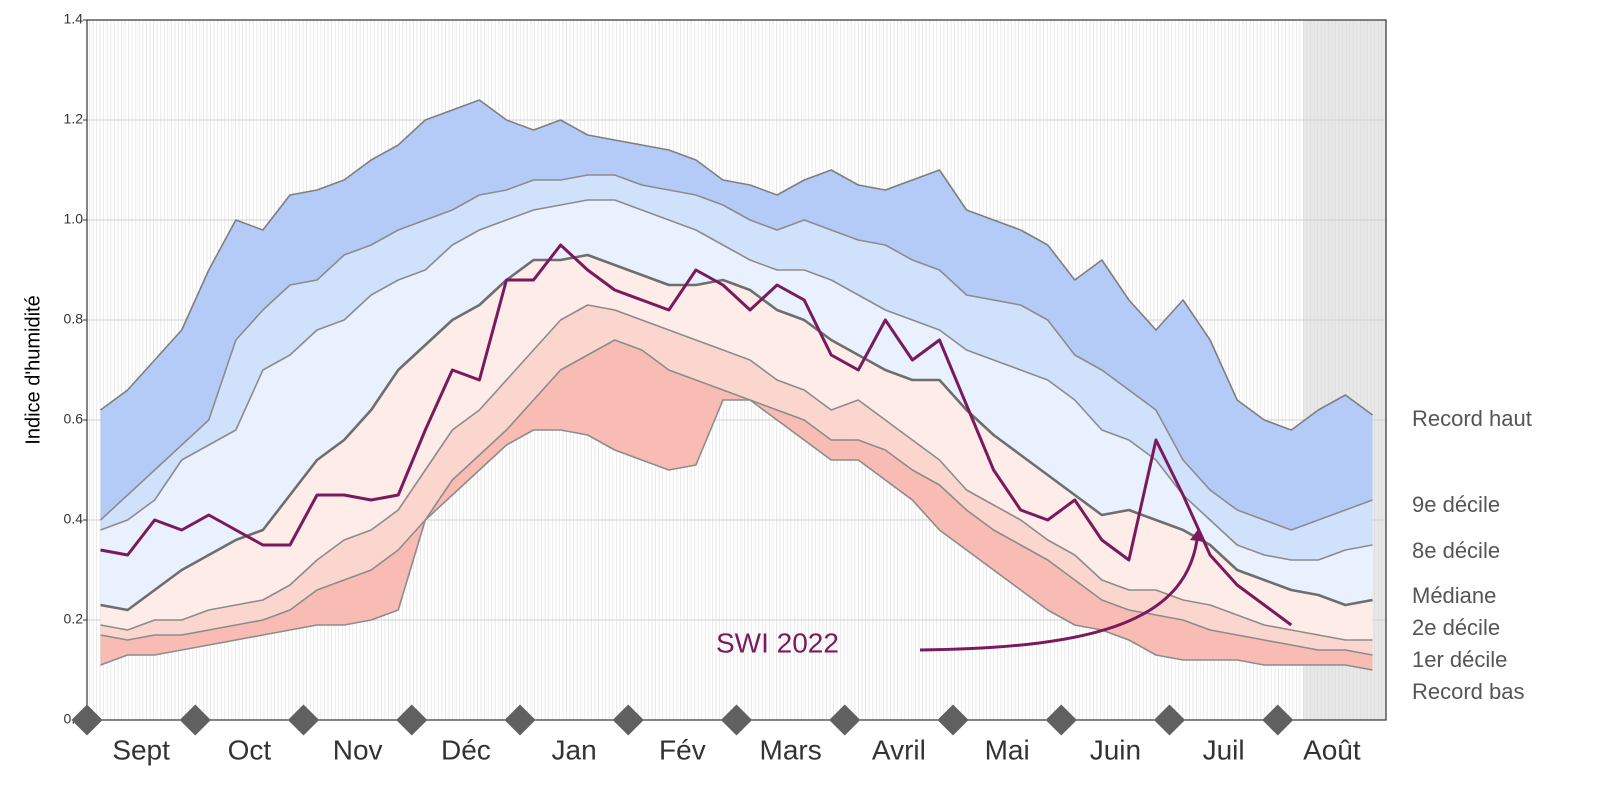  I want to click on y-tick-label: 0.6, so click(74, 419).